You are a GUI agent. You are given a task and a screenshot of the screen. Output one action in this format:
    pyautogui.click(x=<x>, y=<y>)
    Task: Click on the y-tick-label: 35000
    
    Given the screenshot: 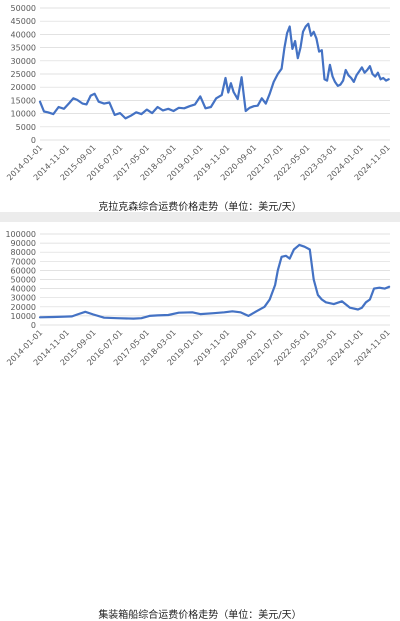 What is the action you would take?
    pyautogui.click(x=23, y=48)
    